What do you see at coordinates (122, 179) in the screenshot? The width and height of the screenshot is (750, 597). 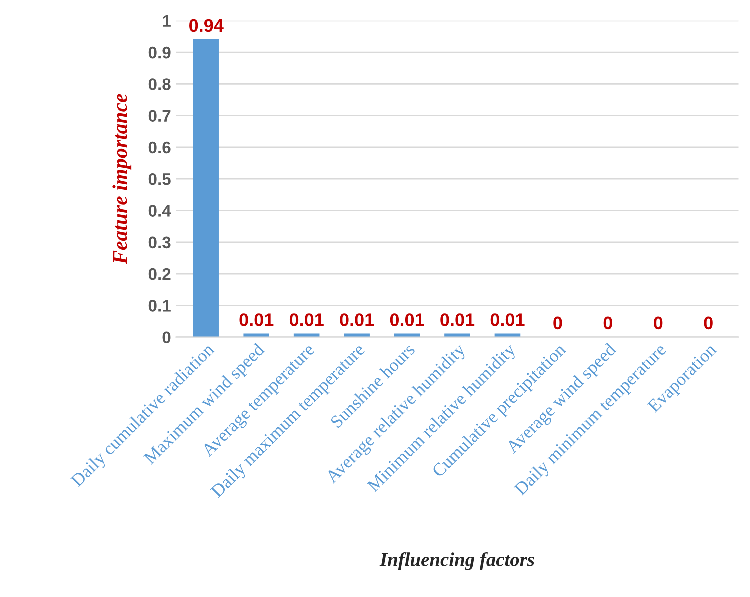 I see `y-axis-title: Feature importance` at bounding box center [122, 179].